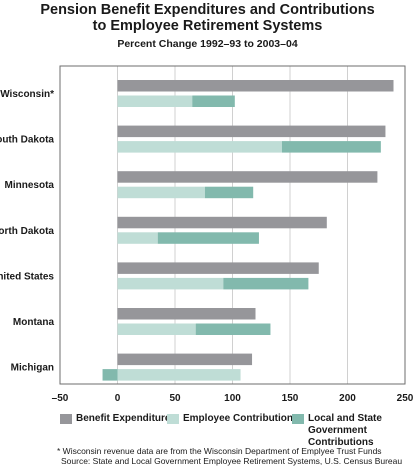 Image resolution: width=415 pixels, height=468 pixels. What do you see at coordinates (27, 140) in the screenshot?
I see `category-label: South Dakota` at bounding box center [27, 140].